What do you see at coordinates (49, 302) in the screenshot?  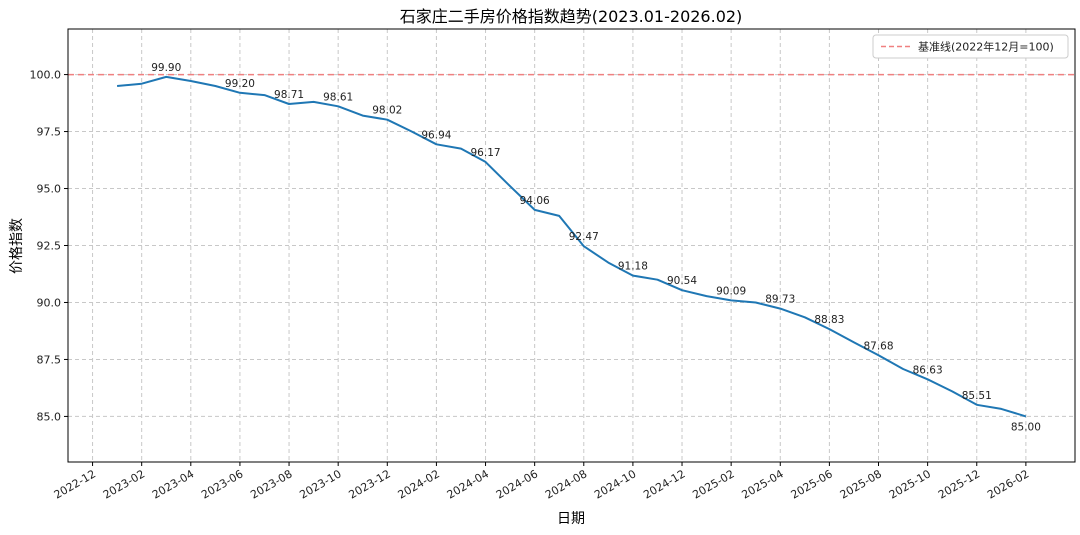 I see `y-tick-label: 90.0` at bounding box center [49, 302].